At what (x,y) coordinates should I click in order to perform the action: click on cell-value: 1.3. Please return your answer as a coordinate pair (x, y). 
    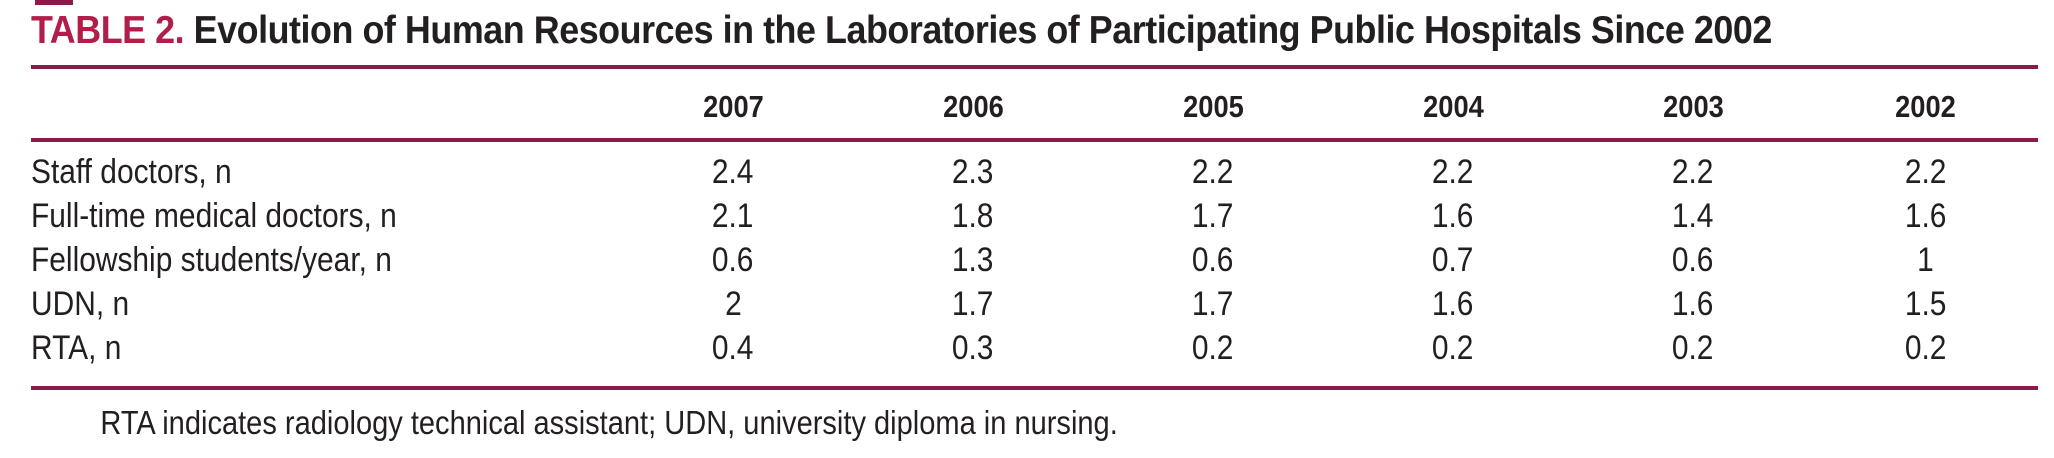
    Looking at the image, I should click on (973, 260).